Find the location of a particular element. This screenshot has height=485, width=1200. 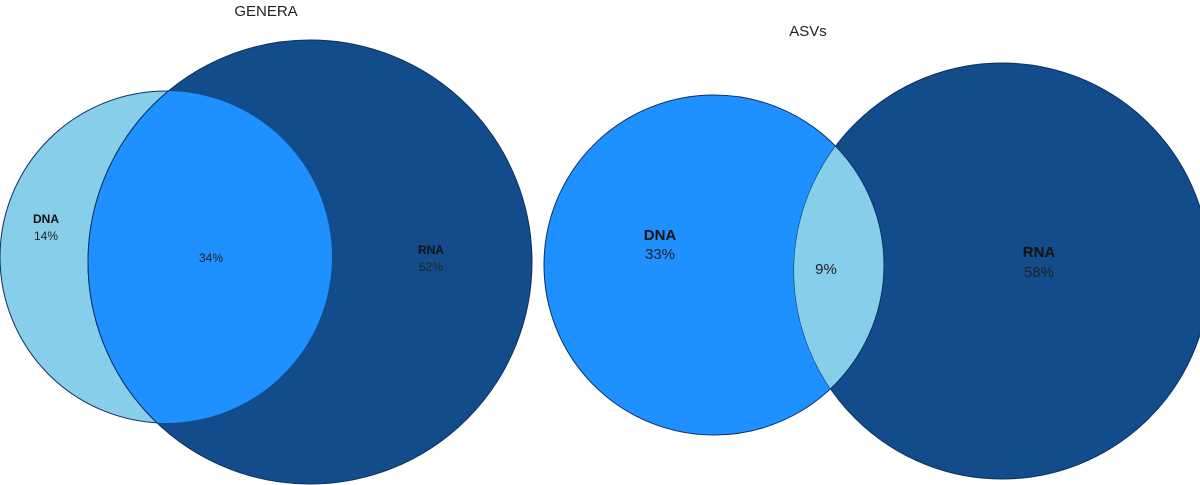

genera-dna-value: 14% is located at coordinates (46, 236).